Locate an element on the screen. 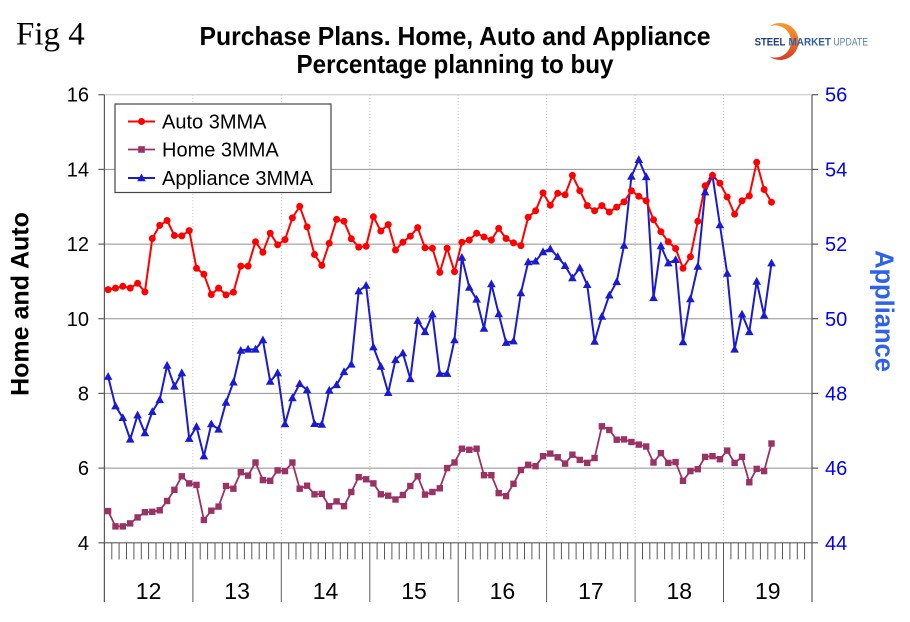 The width and height of the screenshot is (910, 622). svg-text: 19 is located at coordinates (768, 591).